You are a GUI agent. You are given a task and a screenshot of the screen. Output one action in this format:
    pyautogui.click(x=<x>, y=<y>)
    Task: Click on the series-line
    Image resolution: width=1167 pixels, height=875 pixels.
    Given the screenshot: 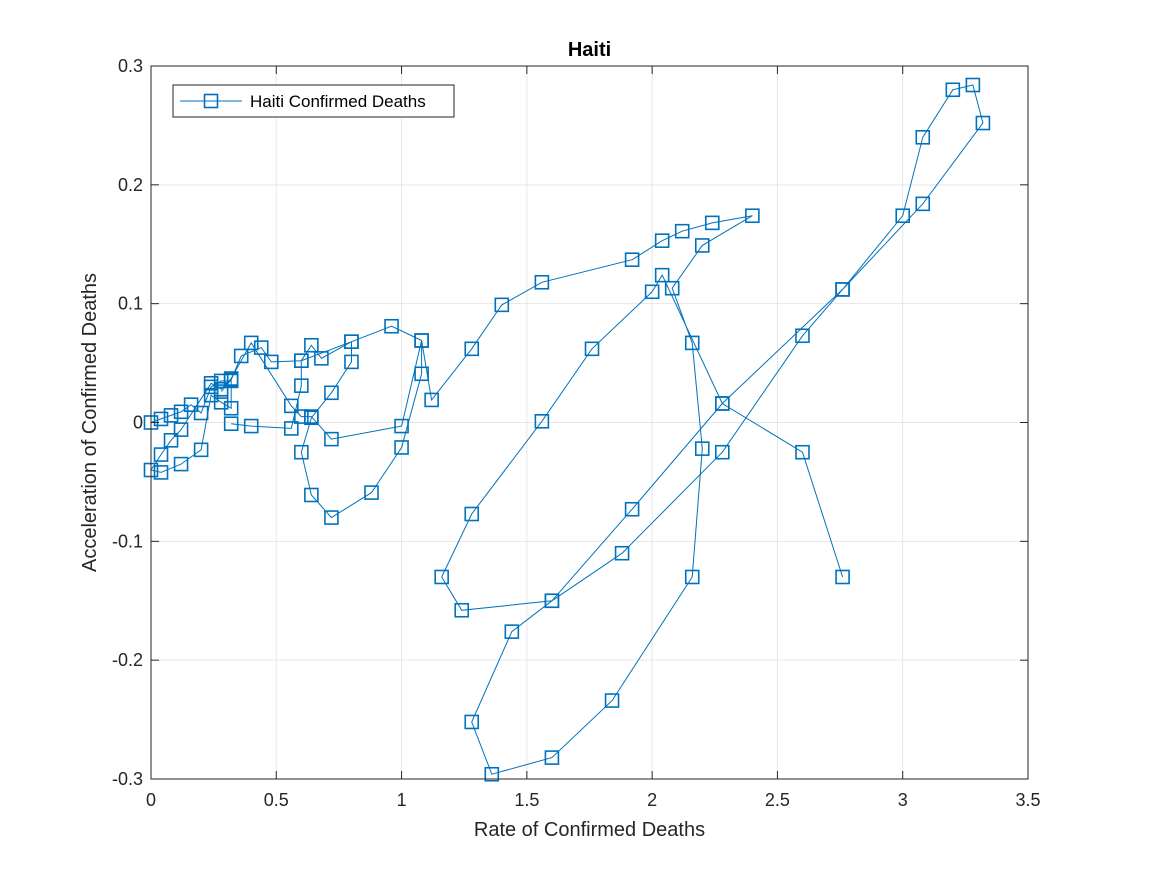 What is the action you would take?
    pyautogui.click(x=321, y=422)
    